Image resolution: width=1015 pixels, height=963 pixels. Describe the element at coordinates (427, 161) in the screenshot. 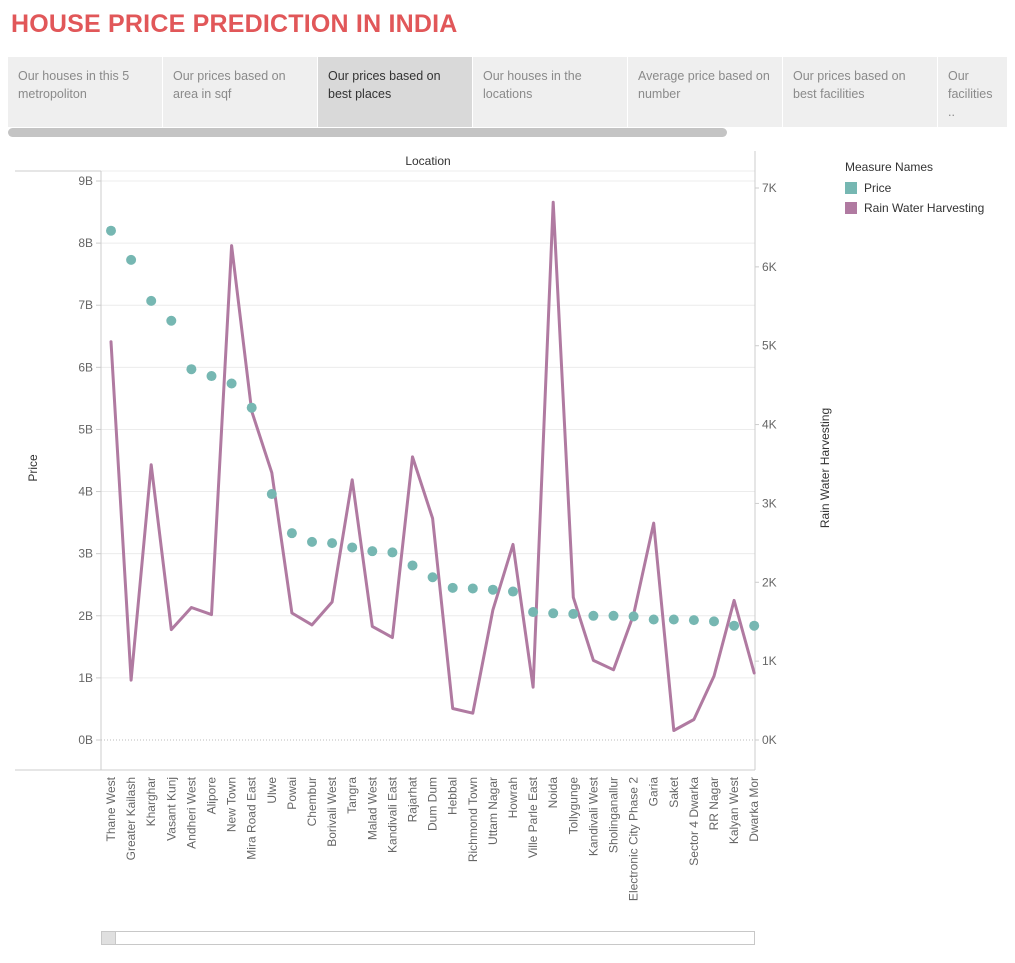

I see `column-header: Location` at that location.